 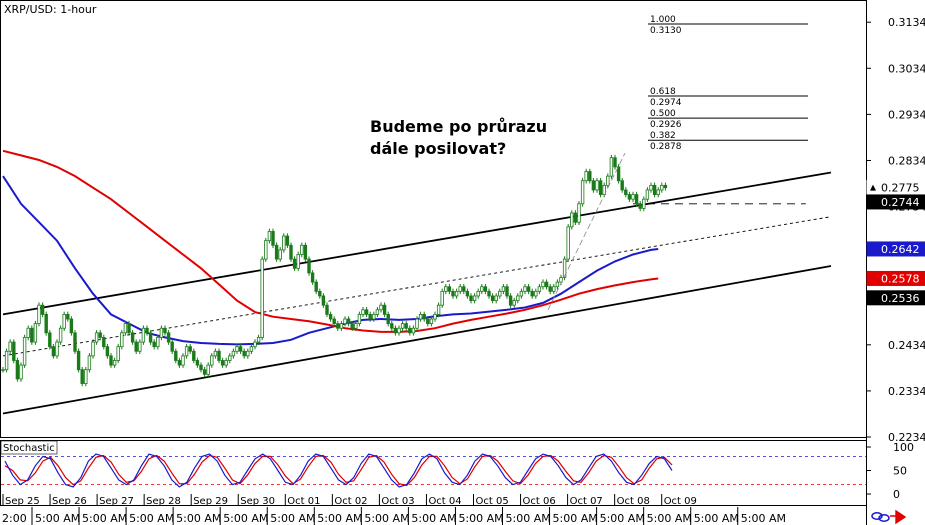 What do you see at coordinates (50, 9) in the screenshot?
I see `chart-title: XRP/USD: 1-hour` at bounding box center [50, 9].